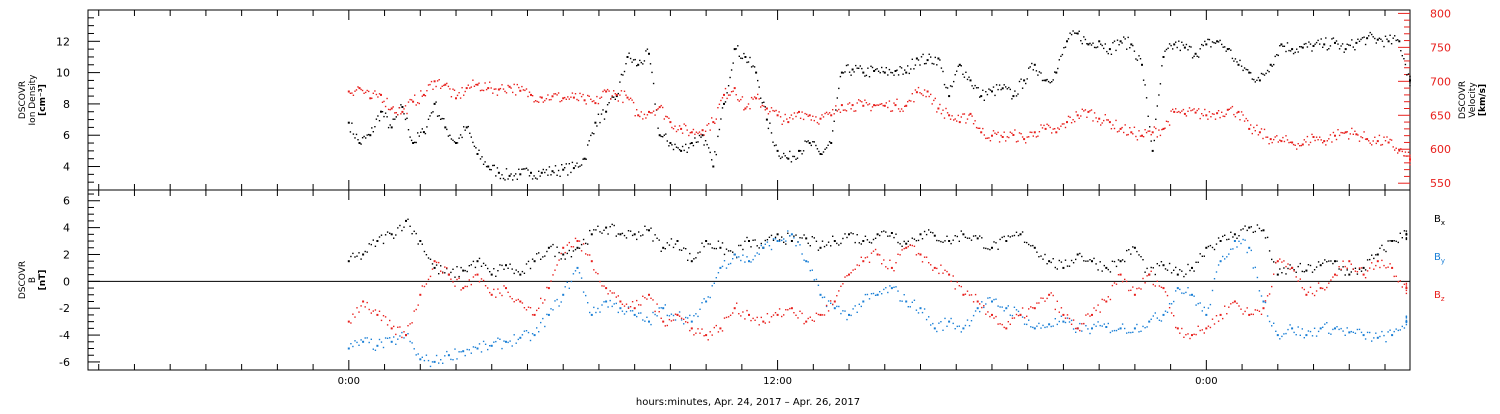 The image size is (1500, 414). Describe the element at coordinates (977, 308) in the screenshot. I see `By-point` at that location.